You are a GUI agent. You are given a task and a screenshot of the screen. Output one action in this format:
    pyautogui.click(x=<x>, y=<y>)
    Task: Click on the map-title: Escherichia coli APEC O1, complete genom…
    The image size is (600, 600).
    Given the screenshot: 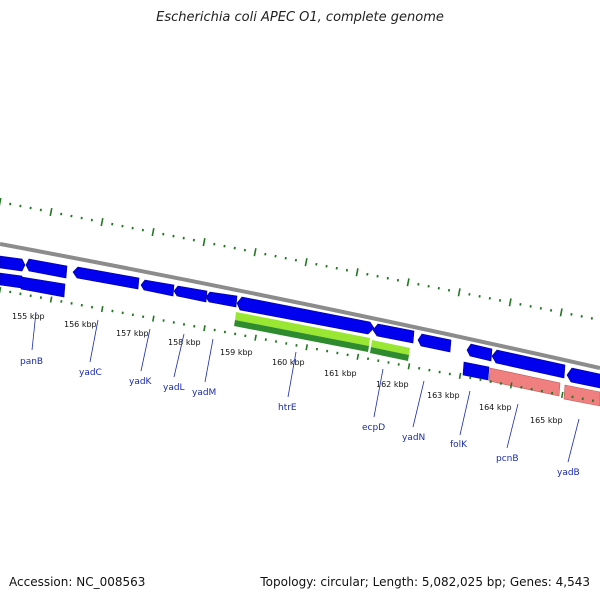 What is the action you would take?
    pyautogui.click(x=300, y=17)
    